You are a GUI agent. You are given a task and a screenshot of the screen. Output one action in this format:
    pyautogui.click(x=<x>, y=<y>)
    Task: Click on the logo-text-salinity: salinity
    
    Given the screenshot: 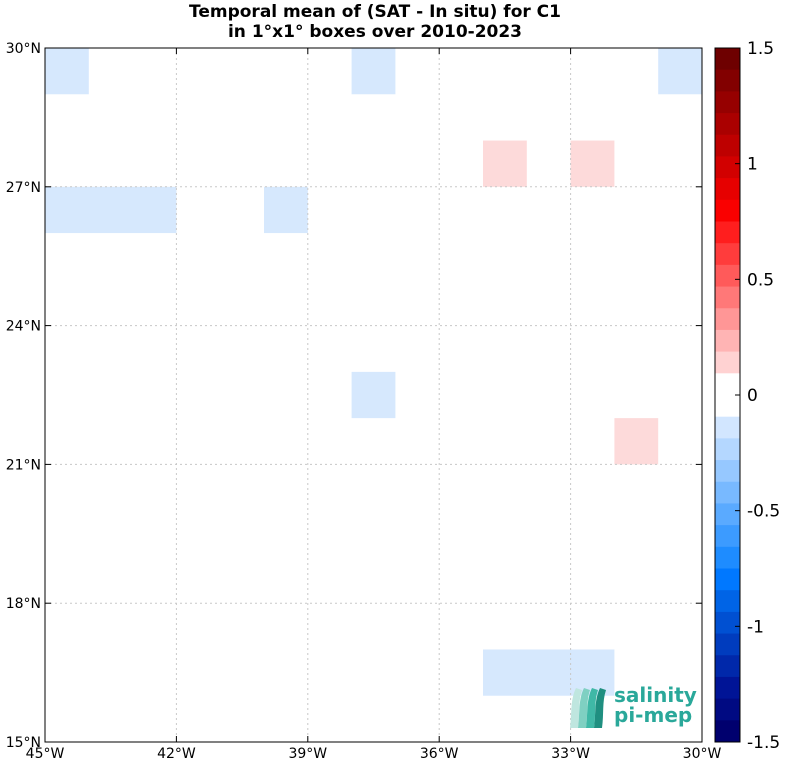 What is the action you would take?
    pyautogui.click(x=655, y=695)
    